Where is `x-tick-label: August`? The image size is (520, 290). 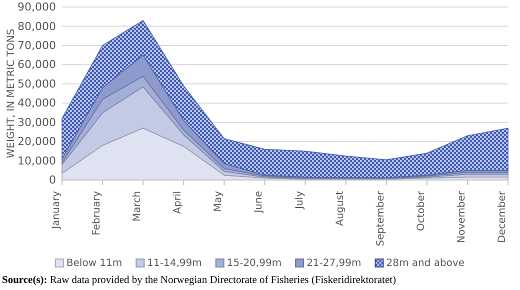
x-tick-label: August is located at coordinates (340, 208).